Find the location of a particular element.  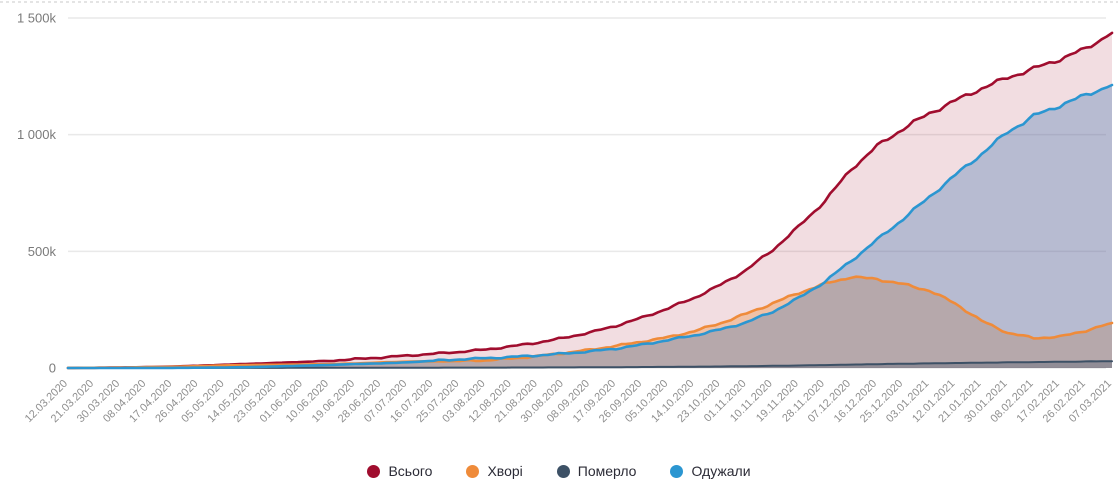

legend-label-total: Всього is located at coordinates (410, 471).